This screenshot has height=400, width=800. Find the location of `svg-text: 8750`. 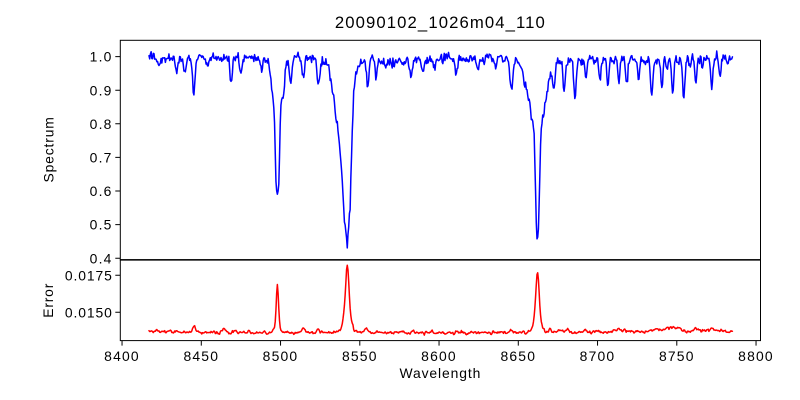

svg-text: 8750 is located at coordinates (677, 356).